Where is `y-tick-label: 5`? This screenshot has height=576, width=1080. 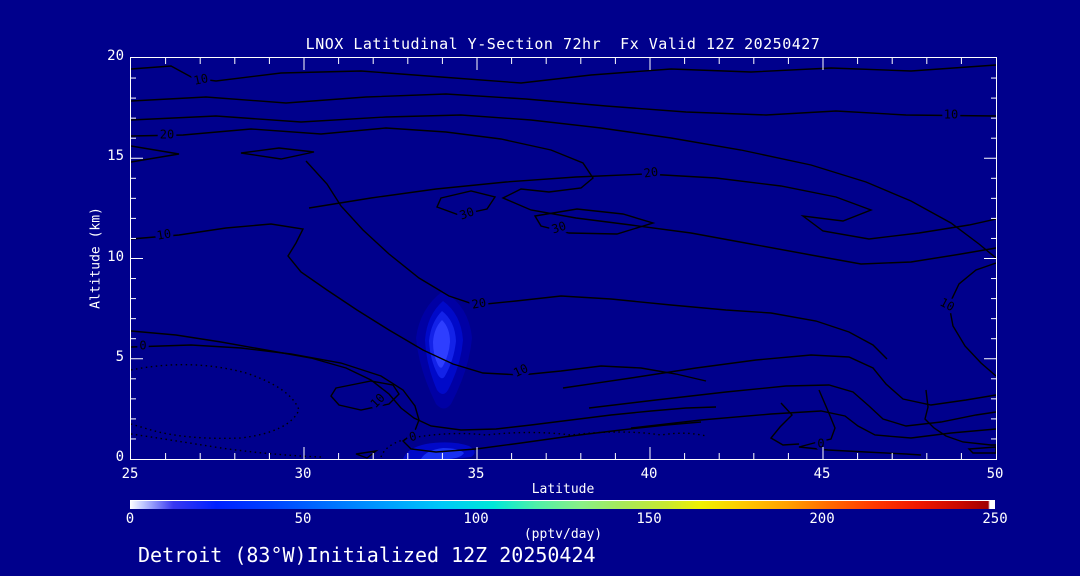 y-tick-label: 5 is located at coordinates (119, 356).